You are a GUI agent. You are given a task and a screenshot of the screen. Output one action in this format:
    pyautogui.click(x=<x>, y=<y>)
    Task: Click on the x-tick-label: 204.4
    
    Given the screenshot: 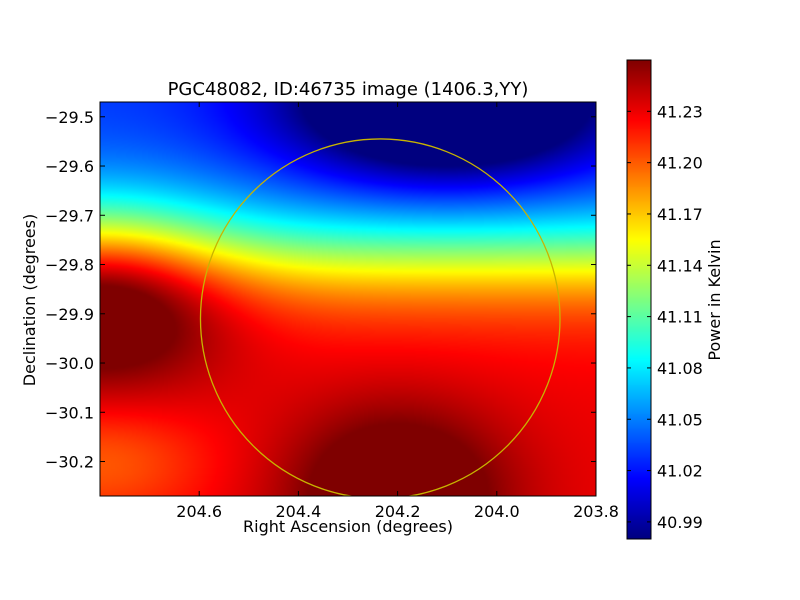 What is the action you would take?
    pyautogui.click(x=298, y=511)
    